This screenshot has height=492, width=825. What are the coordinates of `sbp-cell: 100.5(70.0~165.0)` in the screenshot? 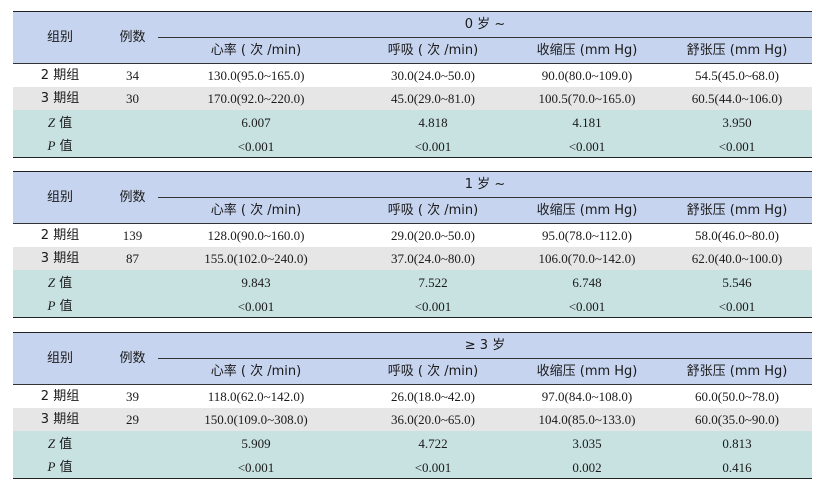 It's located at (587, 98).